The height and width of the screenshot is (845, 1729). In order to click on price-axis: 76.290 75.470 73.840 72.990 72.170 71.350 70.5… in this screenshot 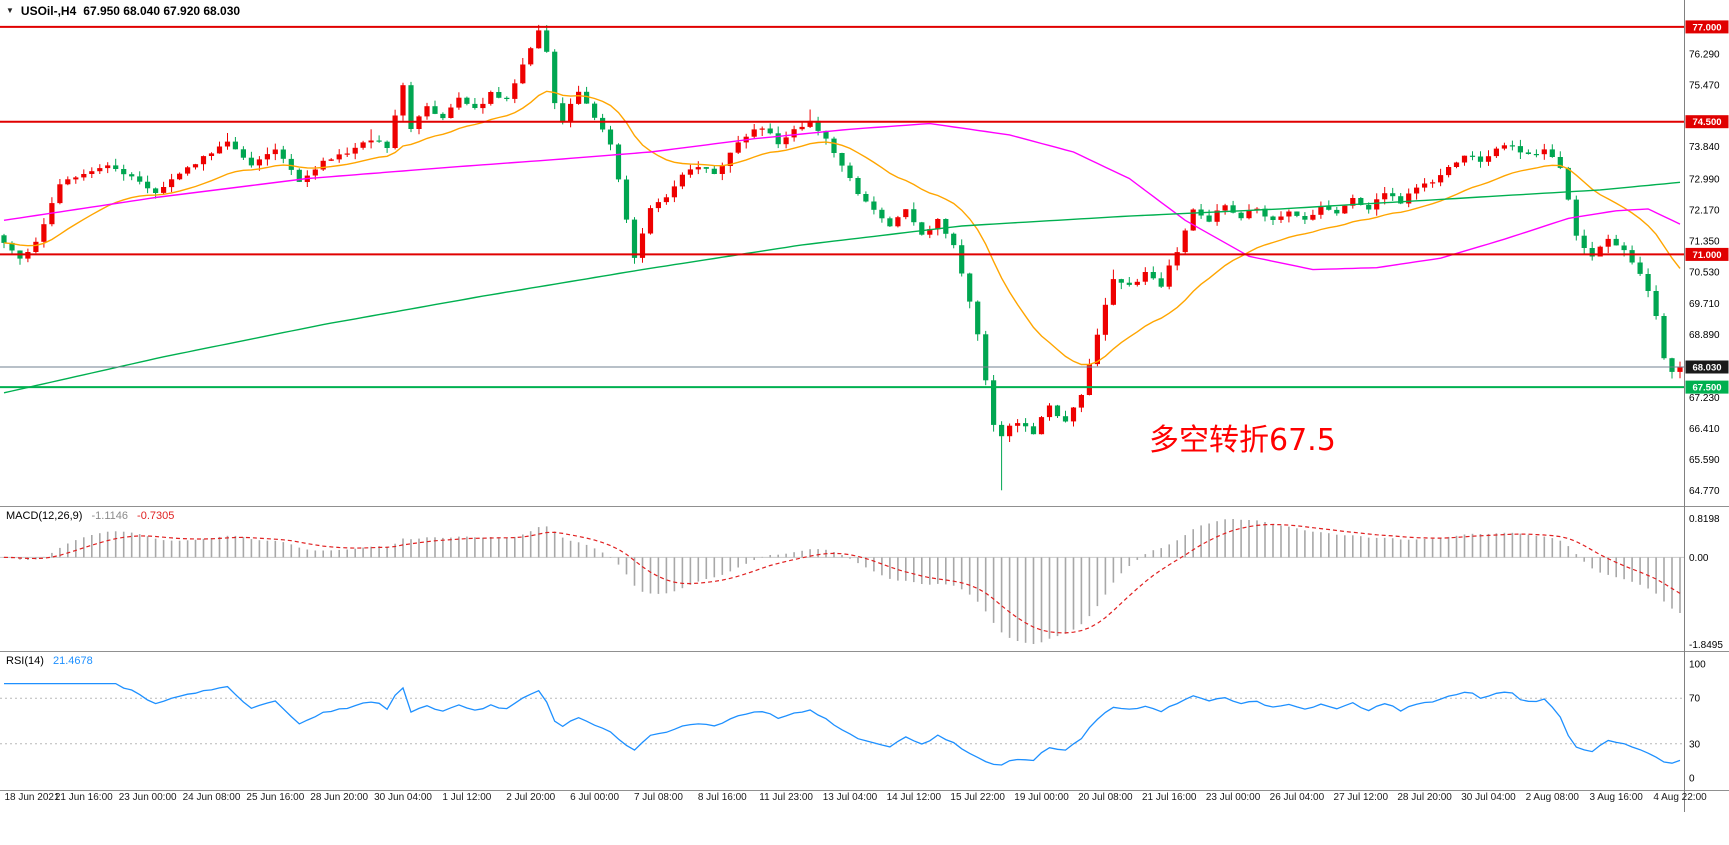, I will do `click(1706, 406)`.